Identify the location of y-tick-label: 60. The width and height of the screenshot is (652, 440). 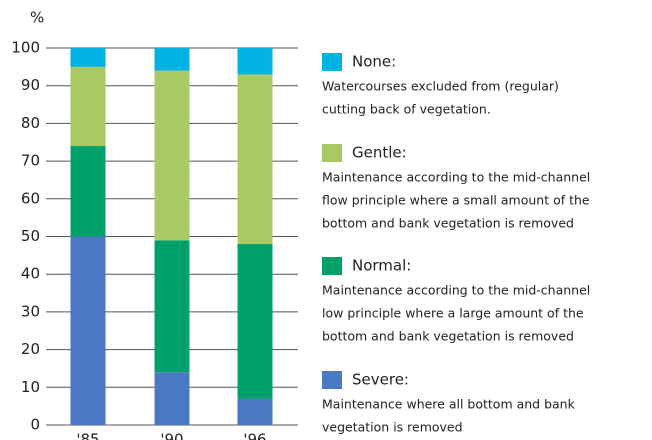
(30, 198).